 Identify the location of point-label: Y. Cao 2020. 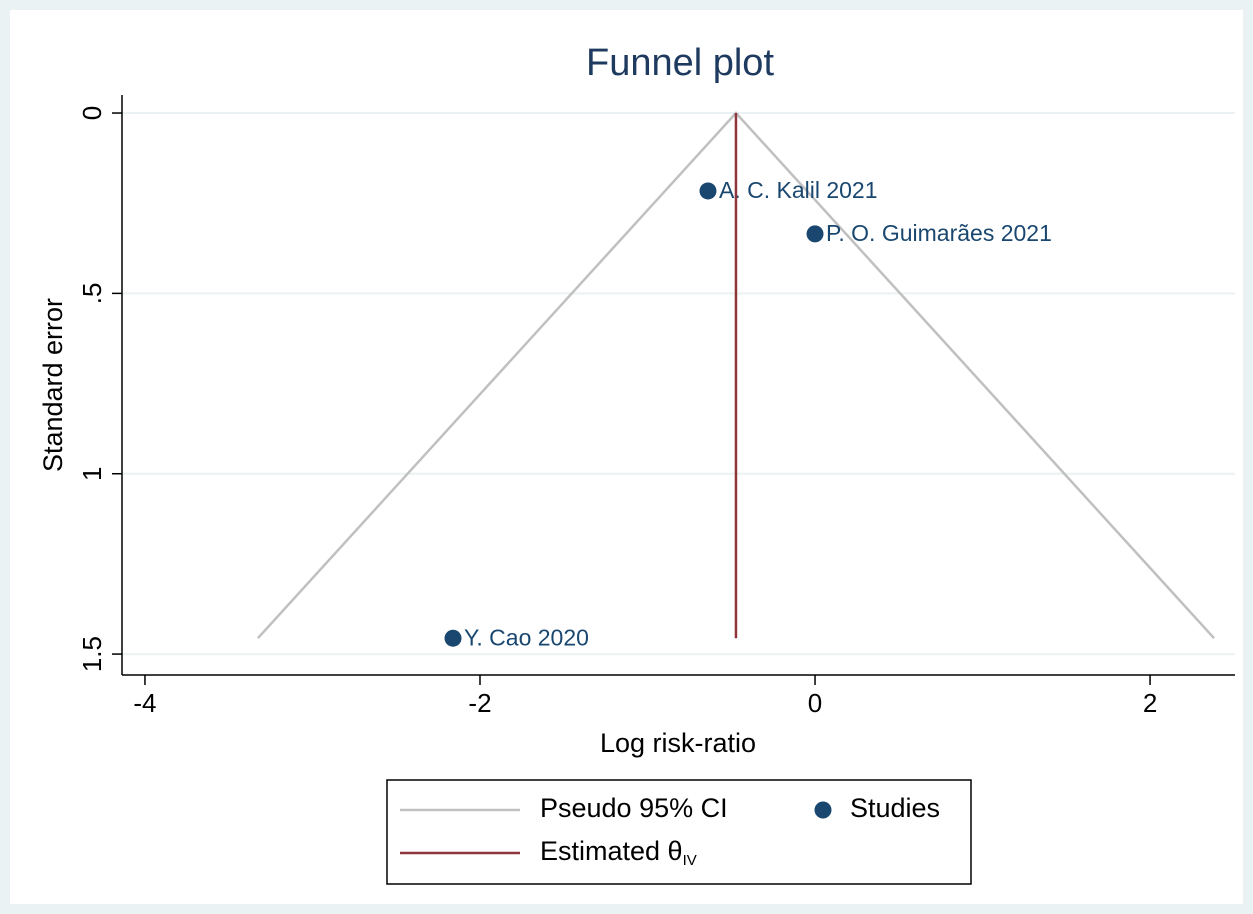
(526, 637).